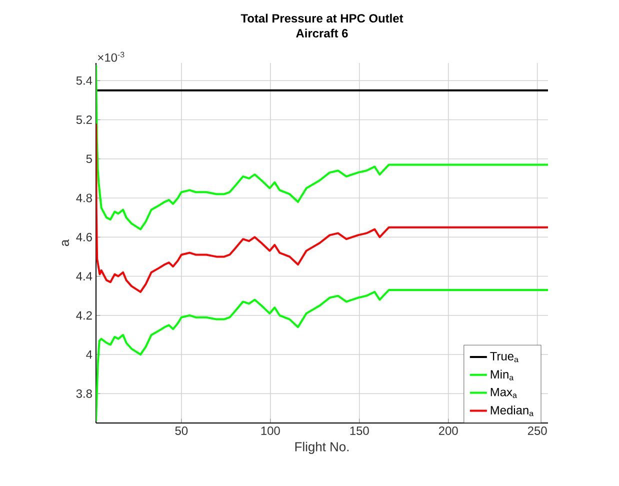 The image size is (619, 486). I want to click on x-axis-title: Flight No., so click(322, 448).